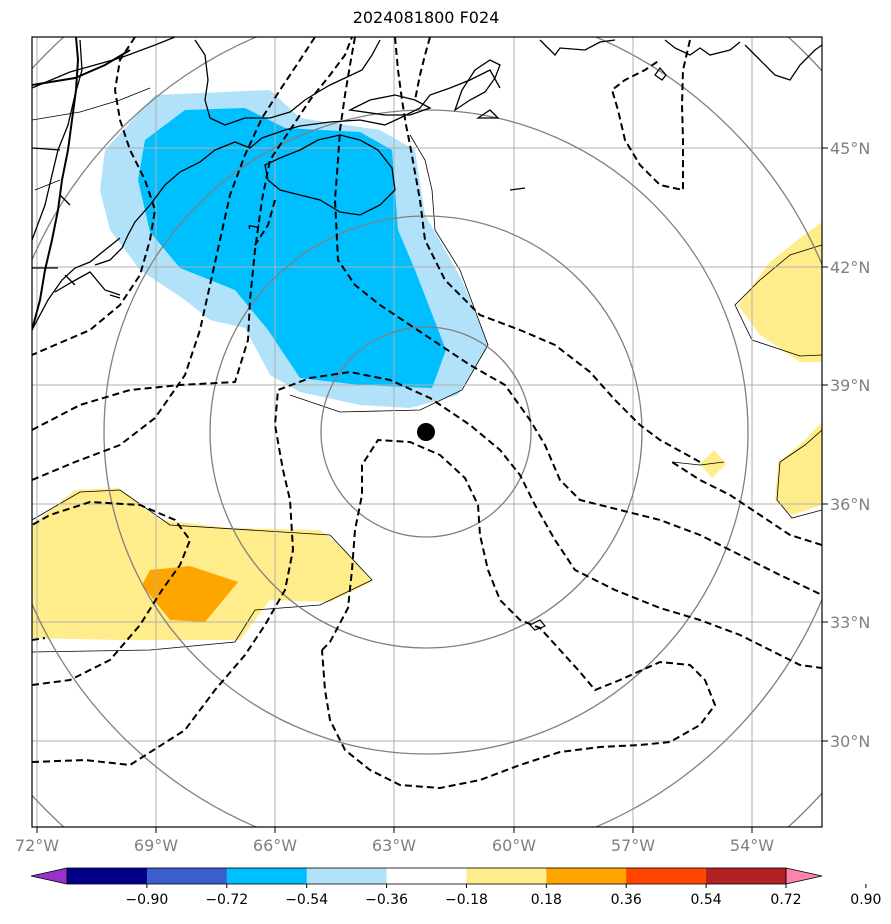 This screenshot has height=924, width=891. Describe the element at coordinates (850, 385) in the screenshot. I see `lat-label: 39°N` at that location.